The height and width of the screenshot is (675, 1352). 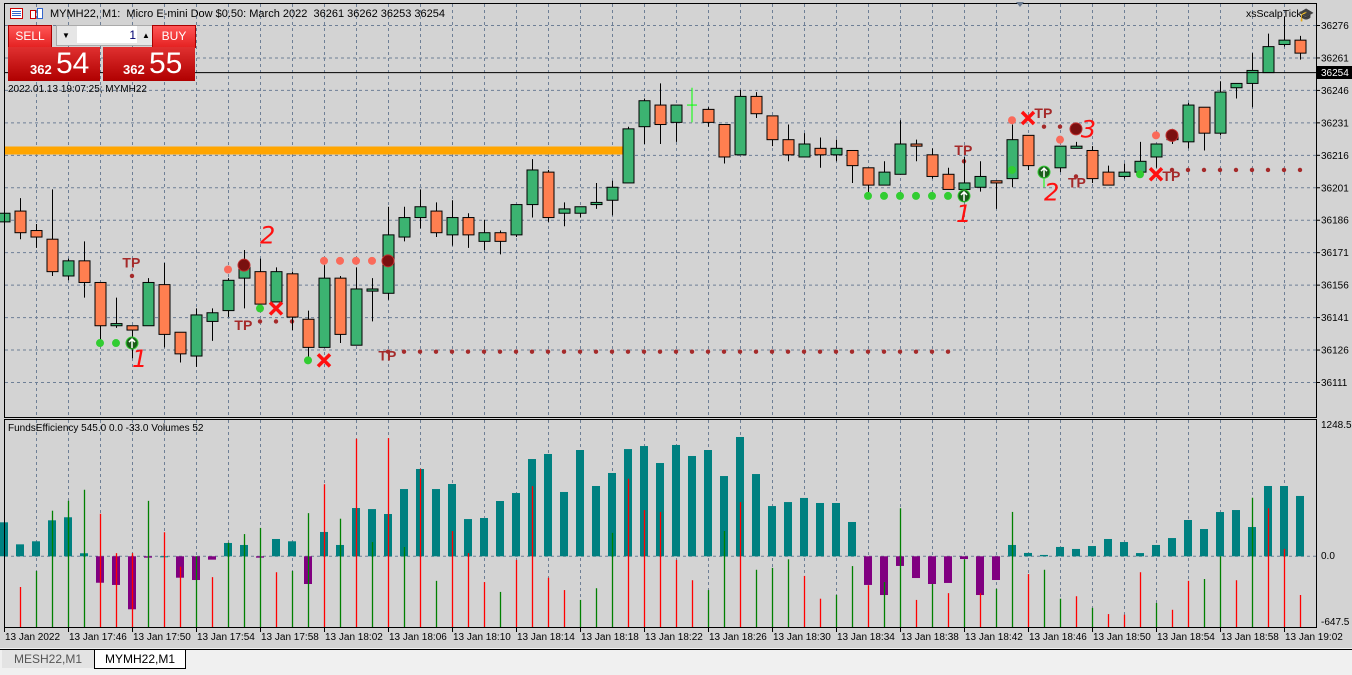 What do you see at coordinates (32, 637) in the screenshot?
I see `time-tick-label: 13 Jan 2022` at bounding box center [32, 637].